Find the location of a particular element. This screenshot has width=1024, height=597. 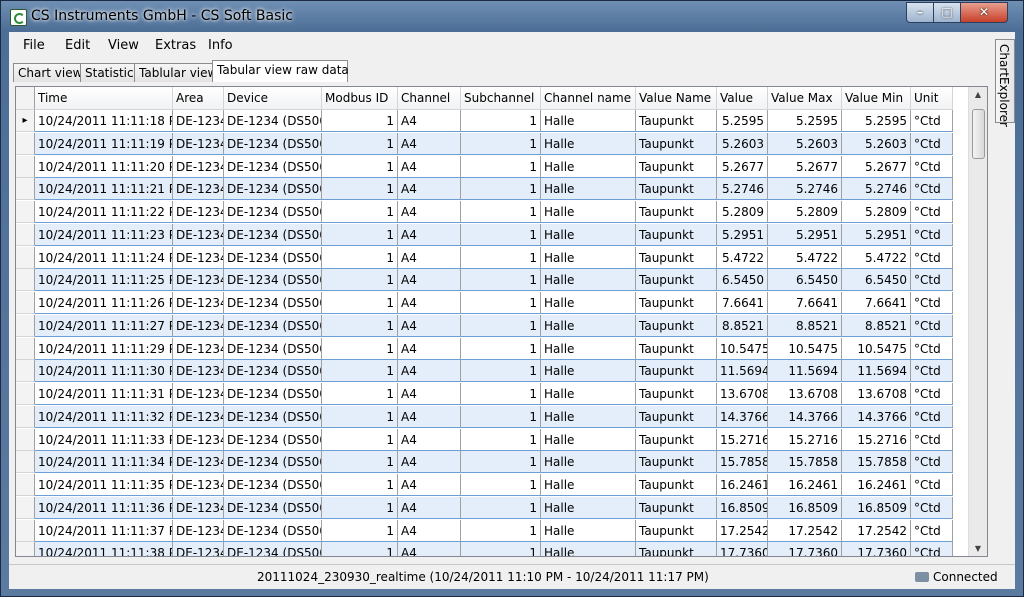

column-header: Channel name is located at coordinates (588, 98).